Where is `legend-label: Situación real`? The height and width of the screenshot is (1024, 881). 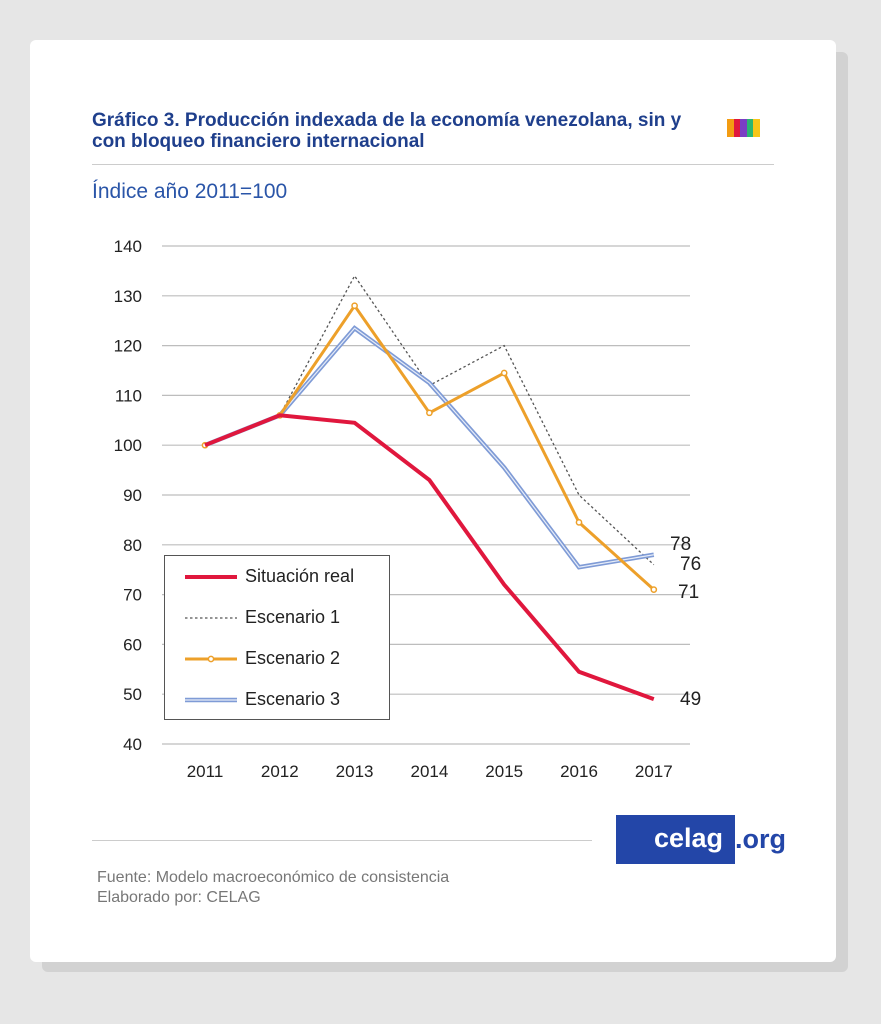
legend-label: Situación real is located at coordinates (300, 576).